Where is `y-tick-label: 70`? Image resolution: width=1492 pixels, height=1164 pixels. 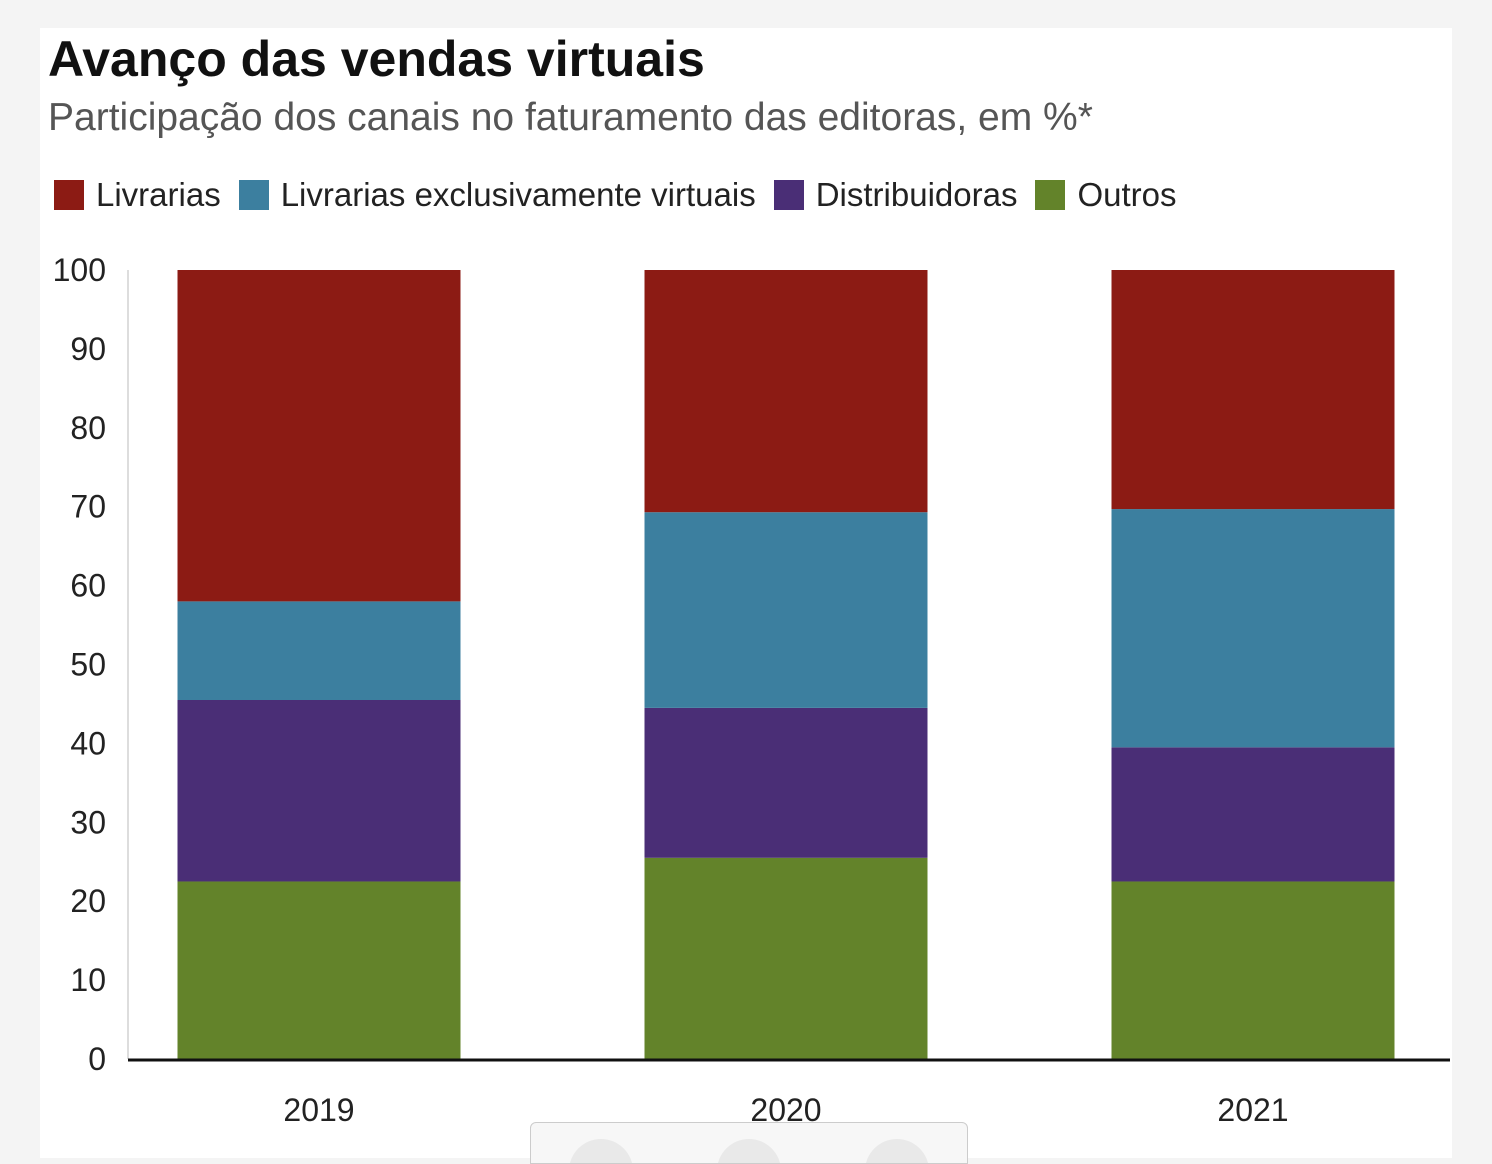
y-tick-label: 70 is located at coordinates (88, 507).